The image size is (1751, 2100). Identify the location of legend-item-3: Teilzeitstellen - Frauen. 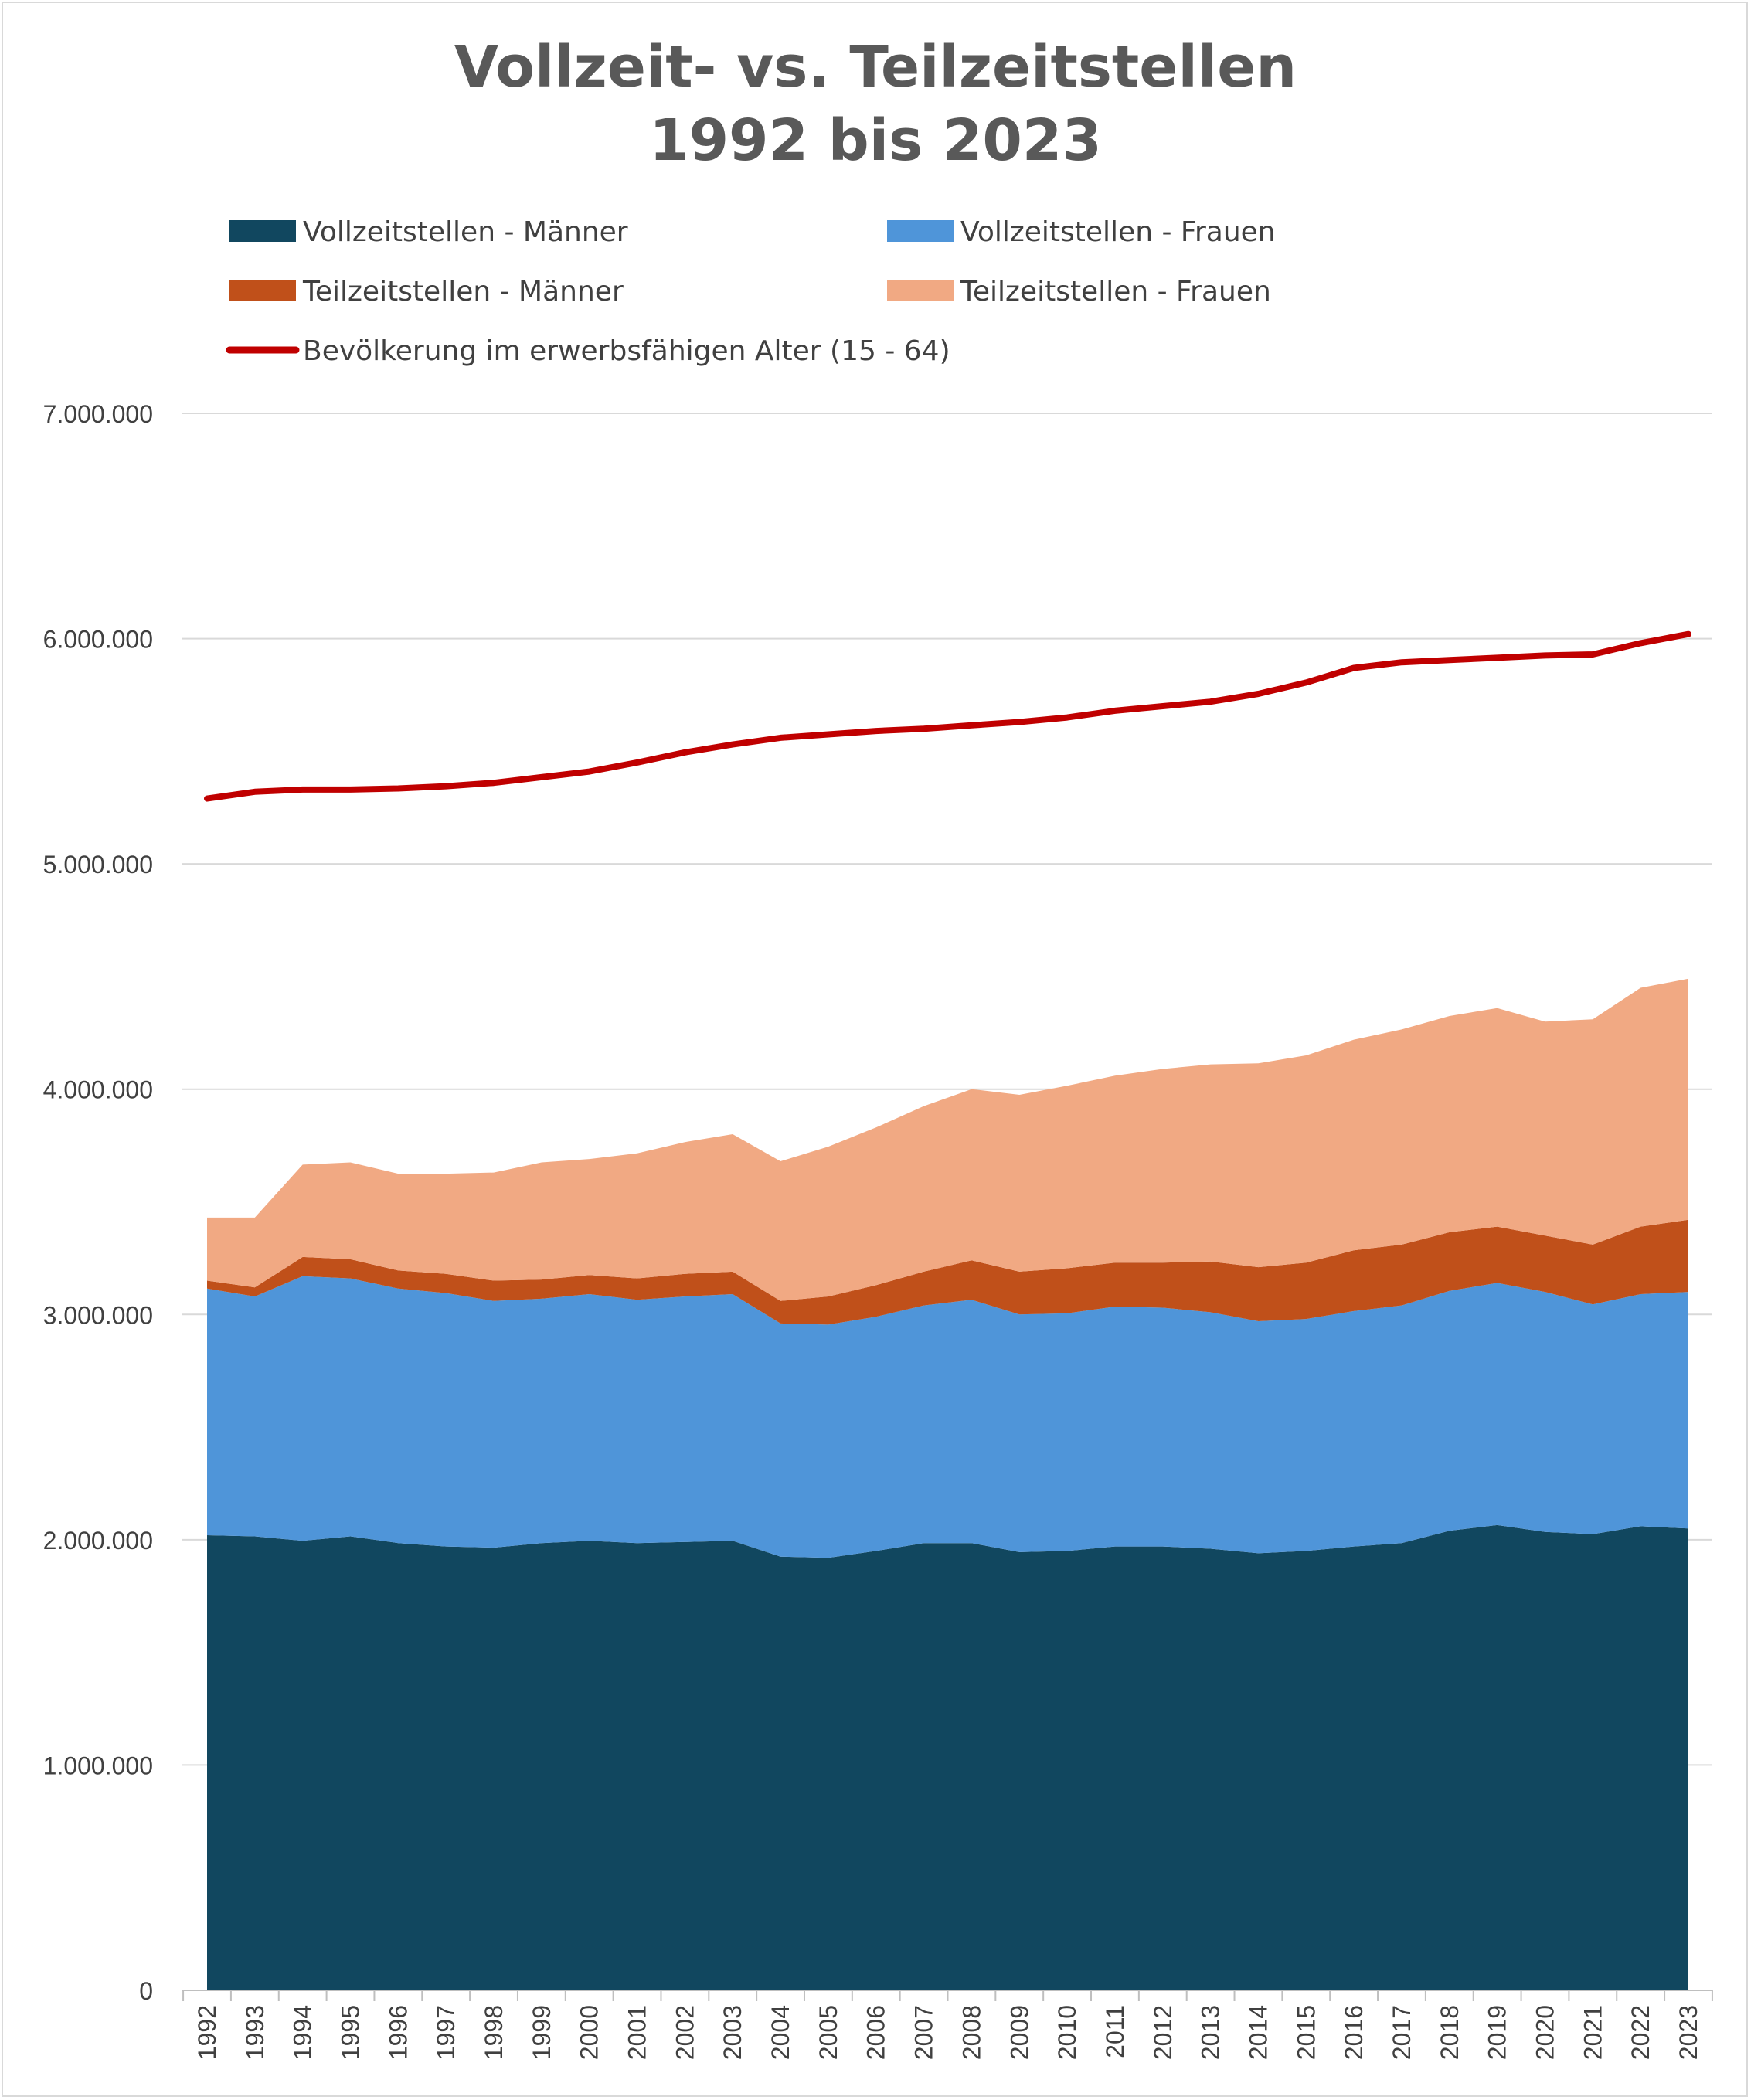
(1079, 292).